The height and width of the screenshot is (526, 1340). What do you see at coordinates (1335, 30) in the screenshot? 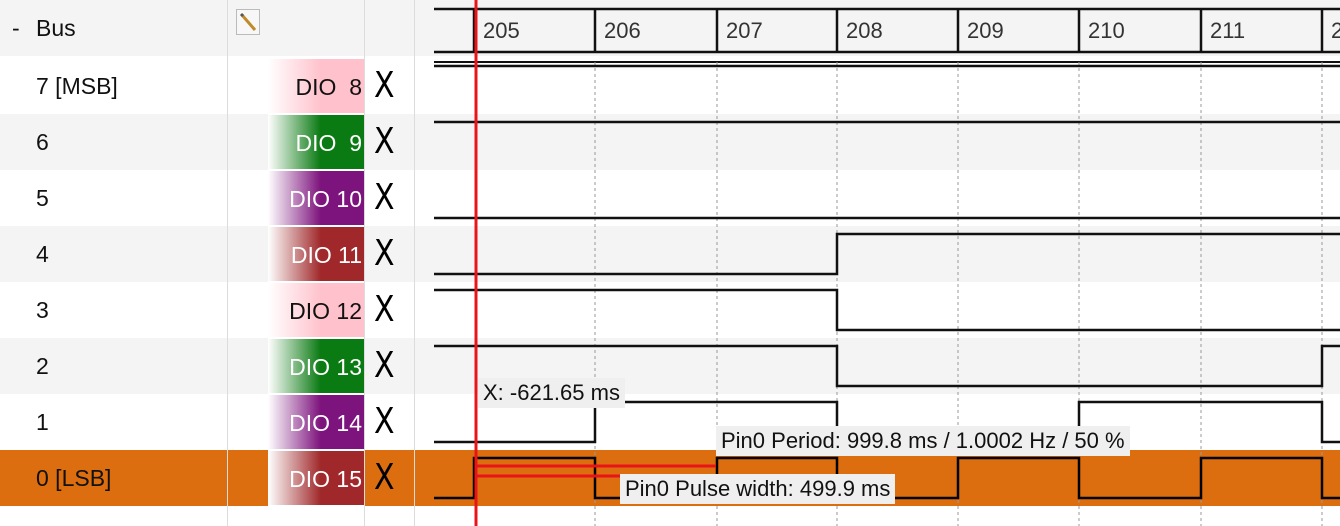
I see `timeline-tick-label: 2` at bounding box center [1335, 30].